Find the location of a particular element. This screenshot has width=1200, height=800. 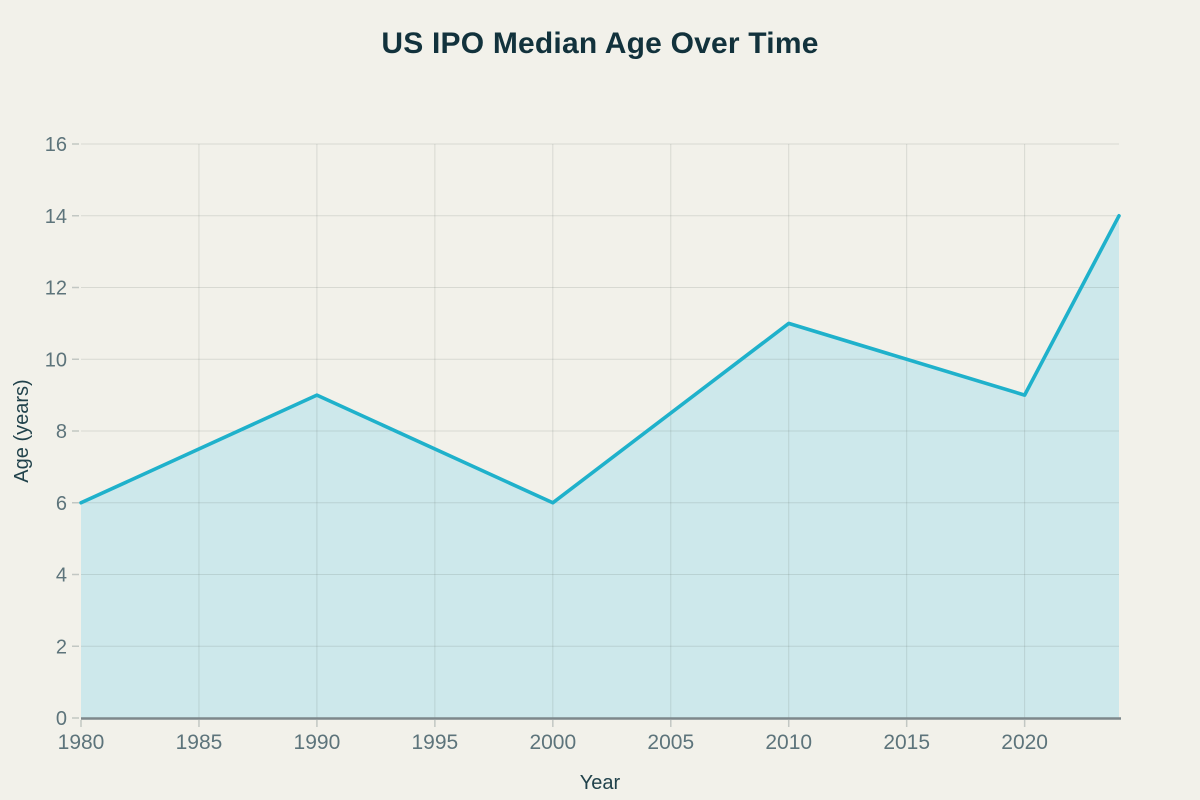

x-axis-title: Year is located at coordinates (600, 783).